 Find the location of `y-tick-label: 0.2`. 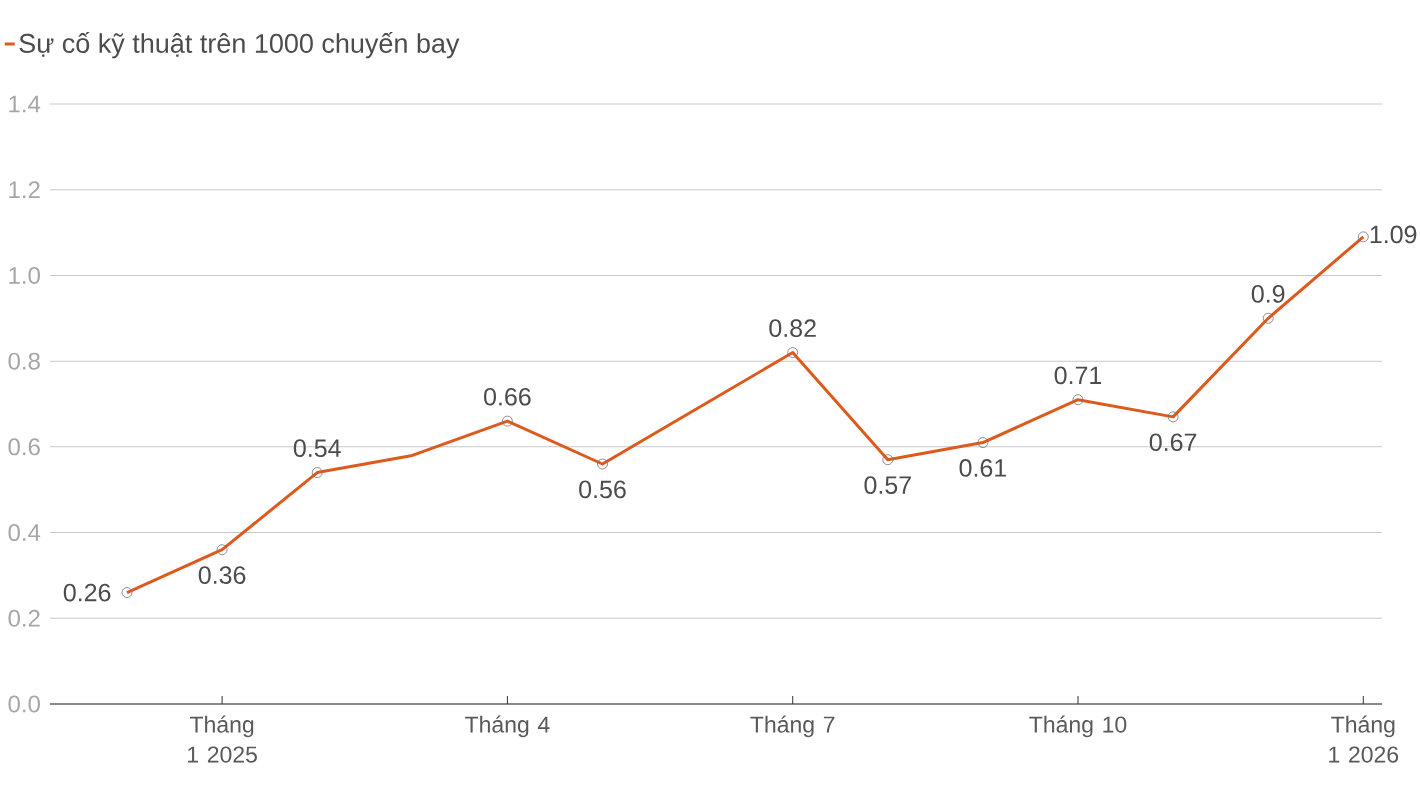

y-tick-label: 0.2 is located at coordinates (24, 618).